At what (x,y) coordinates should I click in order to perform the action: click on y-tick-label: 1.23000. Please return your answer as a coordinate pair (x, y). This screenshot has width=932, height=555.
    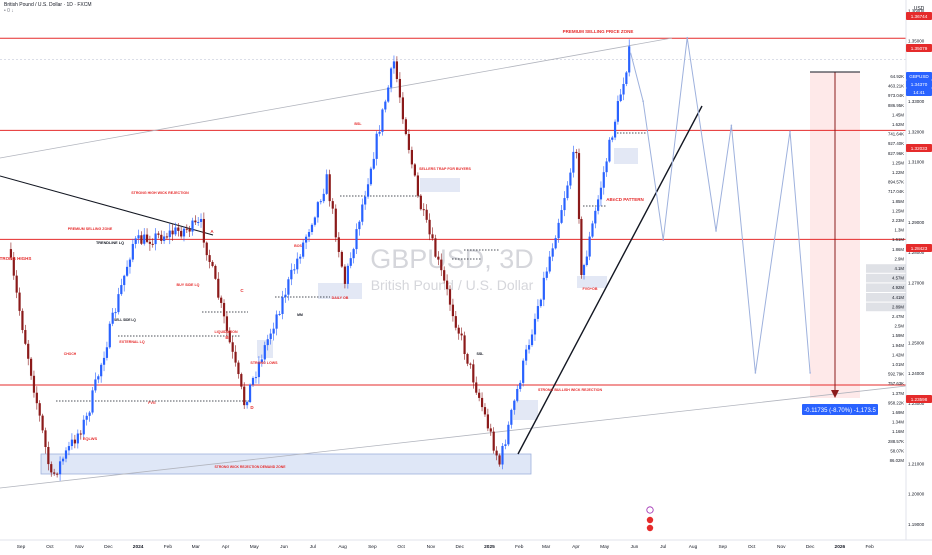
    Looking at the image, I should click on (916, 403).